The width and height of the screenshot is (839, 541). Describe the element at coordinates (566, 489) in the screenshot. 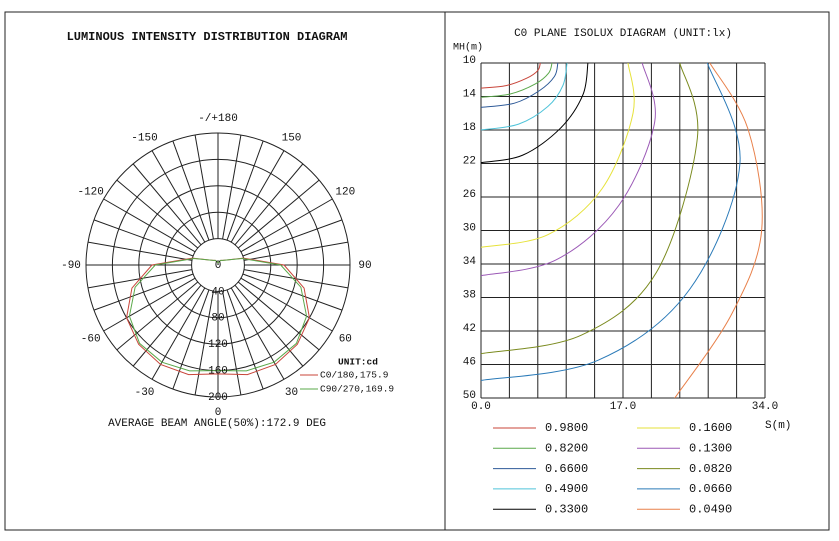

I see `legend-label: 0.4900` at that location.